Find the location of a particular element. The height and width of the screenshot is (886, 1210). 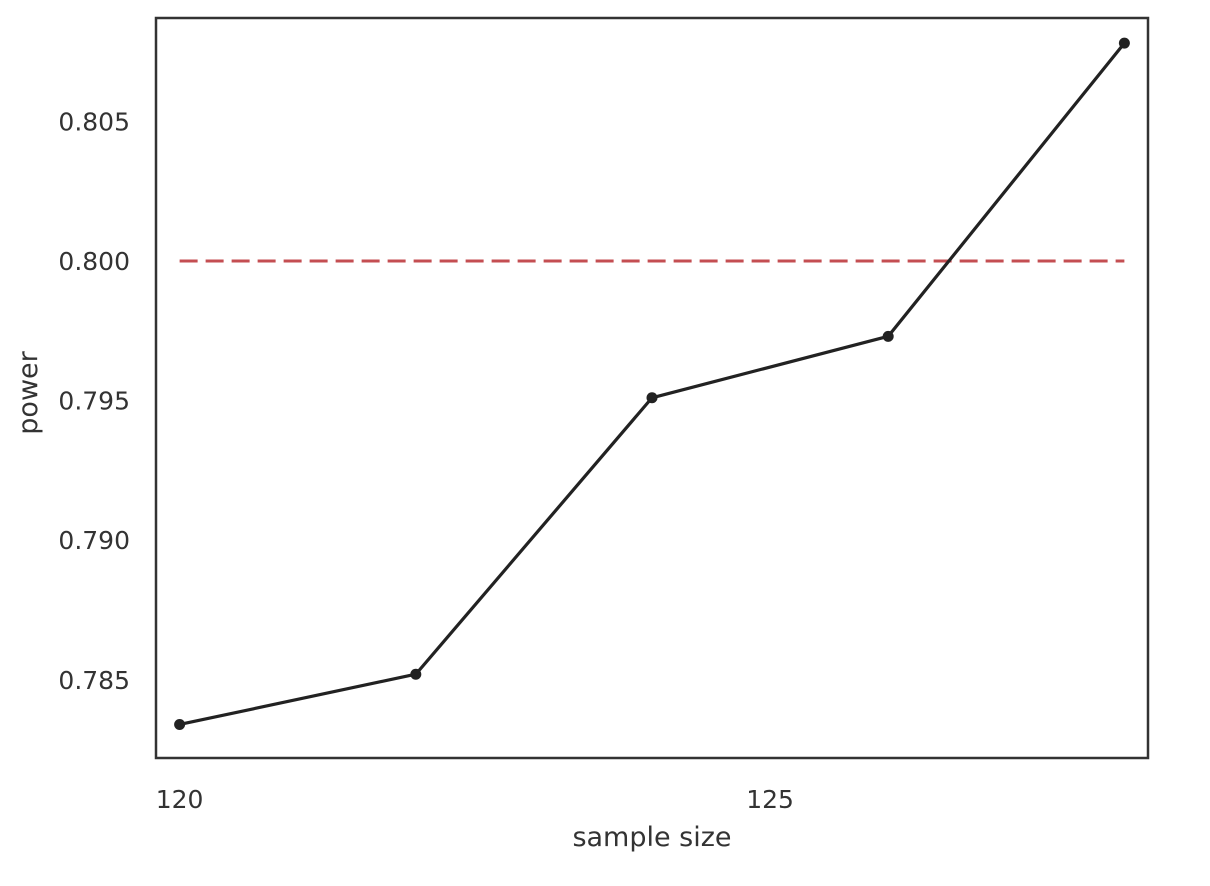

y-tick-label: 0.795 is located at coordinates (94, 401).